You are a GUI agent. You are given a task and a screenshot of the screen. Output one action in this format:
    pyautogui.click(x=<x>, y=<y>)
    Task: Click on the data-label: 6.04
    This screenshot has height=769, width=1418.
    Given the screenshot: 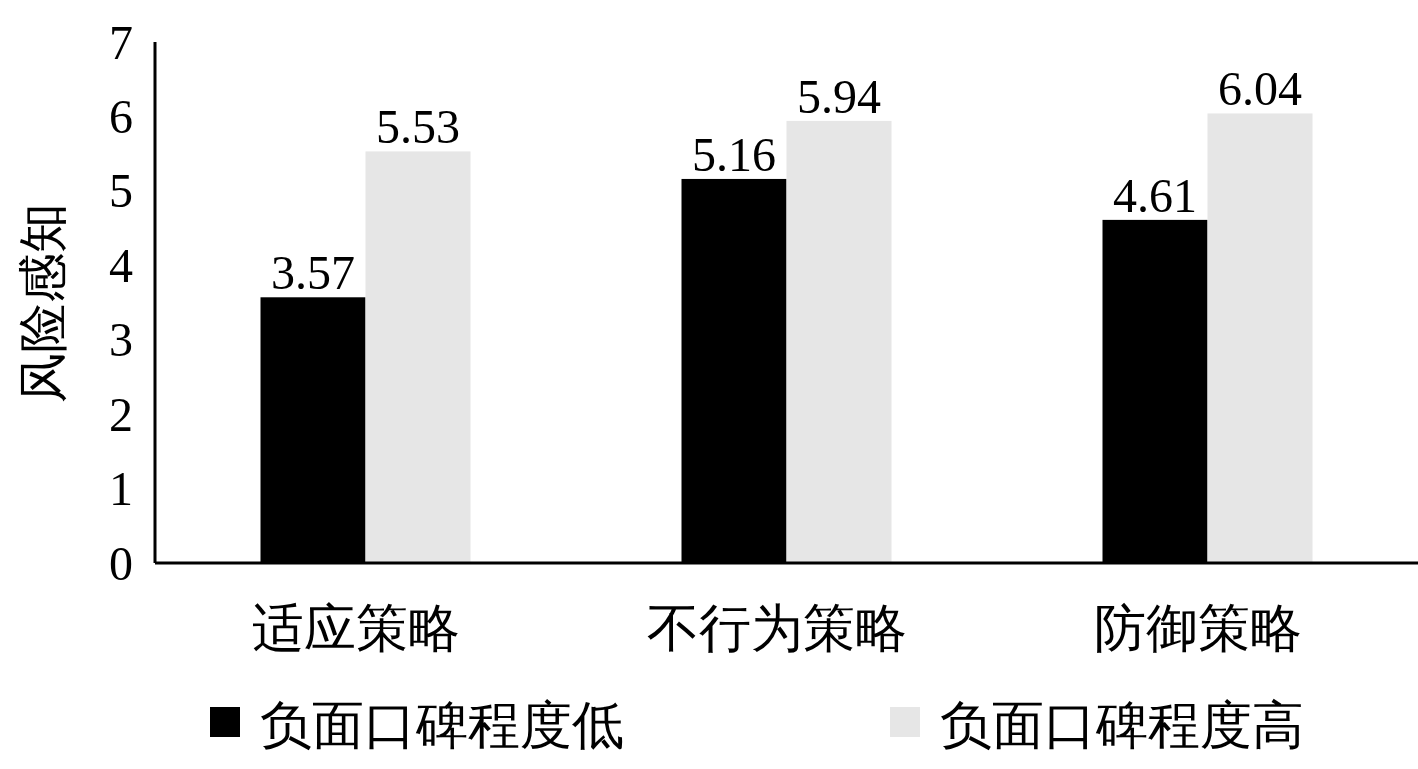 What is the action you would take?
    pyautogui.click(x=1260, y=89)
    